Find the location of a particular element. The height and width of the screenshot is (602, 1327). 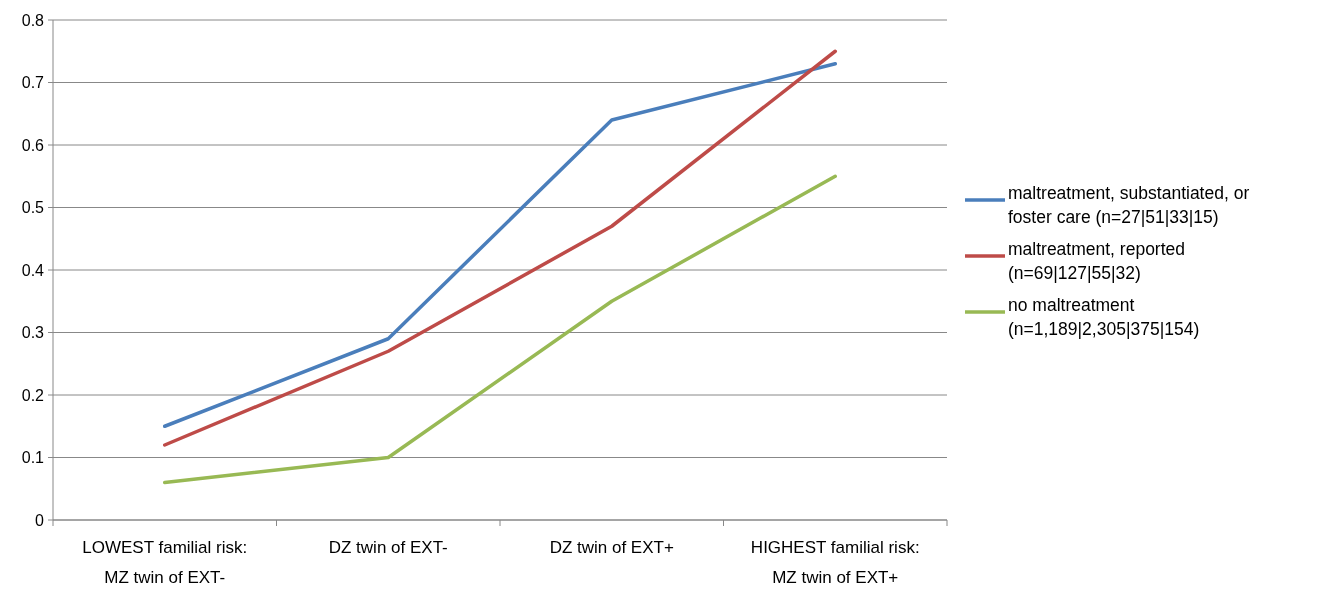

y-tick-label: 0.7 is located at coordinates (33, 83).